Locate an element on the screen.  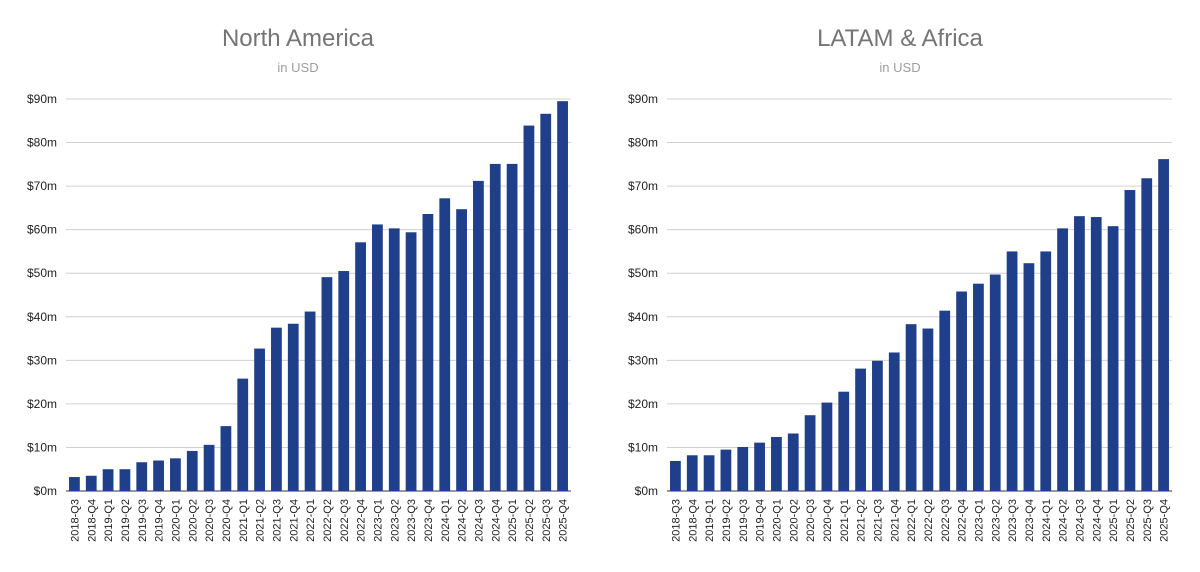
x-tick-label: 2021-Q1 is located at coordinates (845, 520).